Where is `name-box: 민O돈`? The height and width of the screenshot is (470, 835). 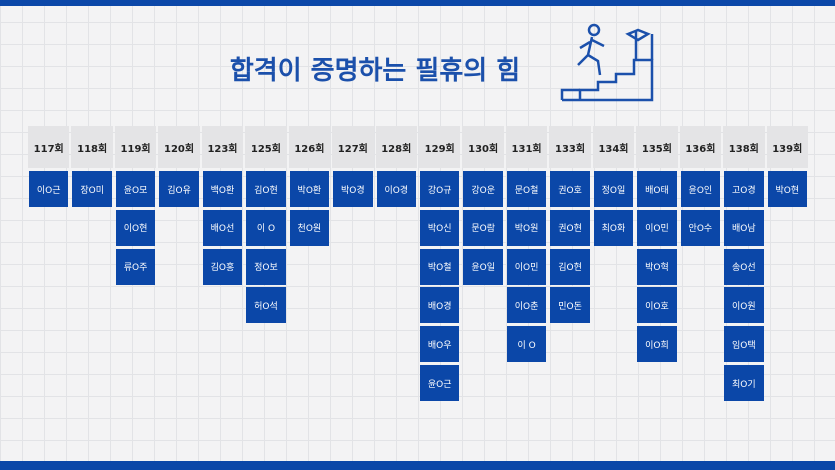
name-box: 민O돈 is located at coordinates (570, 305).